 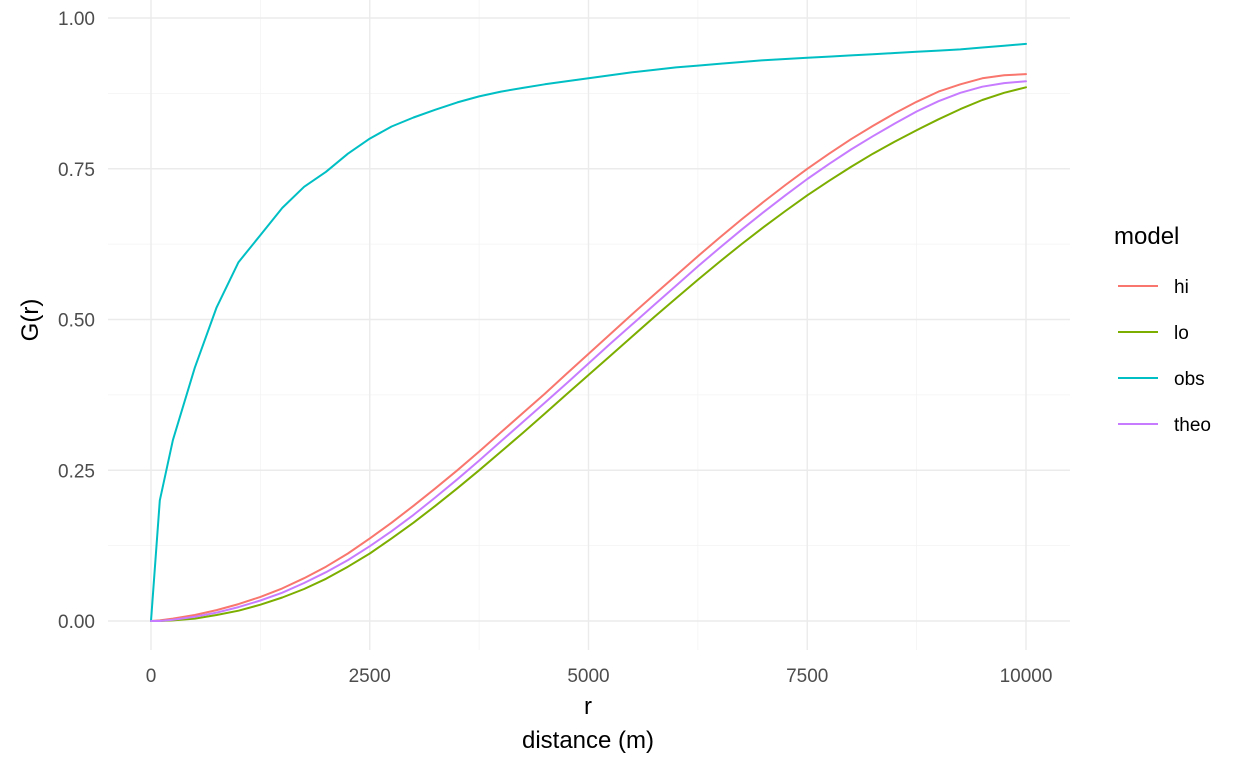 I want to click on legend-label-obs: obs, so click(x=1189, y=379).